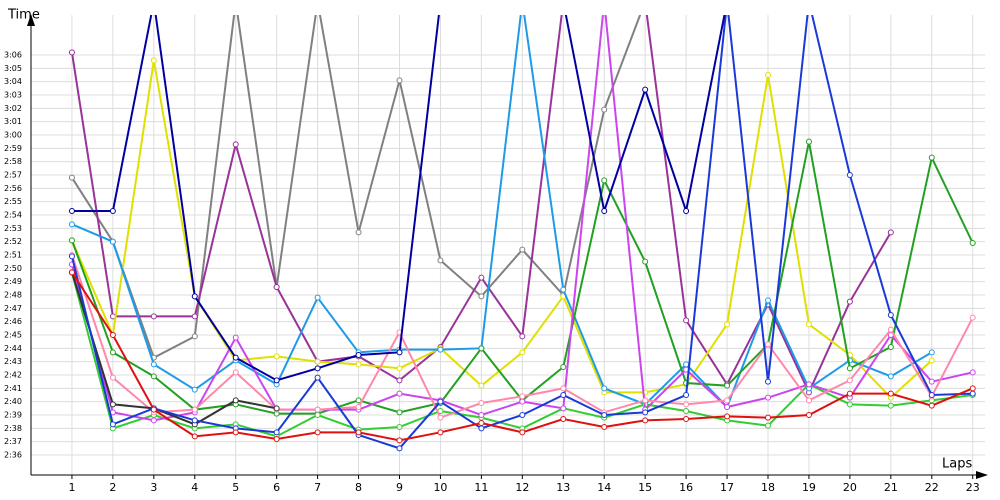 The height and width of the screenshot is (500, 1000). What do you see at coordinates (13, 95) in the screenshot?
I see `y-tick-label: 3:03` at bounding box center [13, 95].